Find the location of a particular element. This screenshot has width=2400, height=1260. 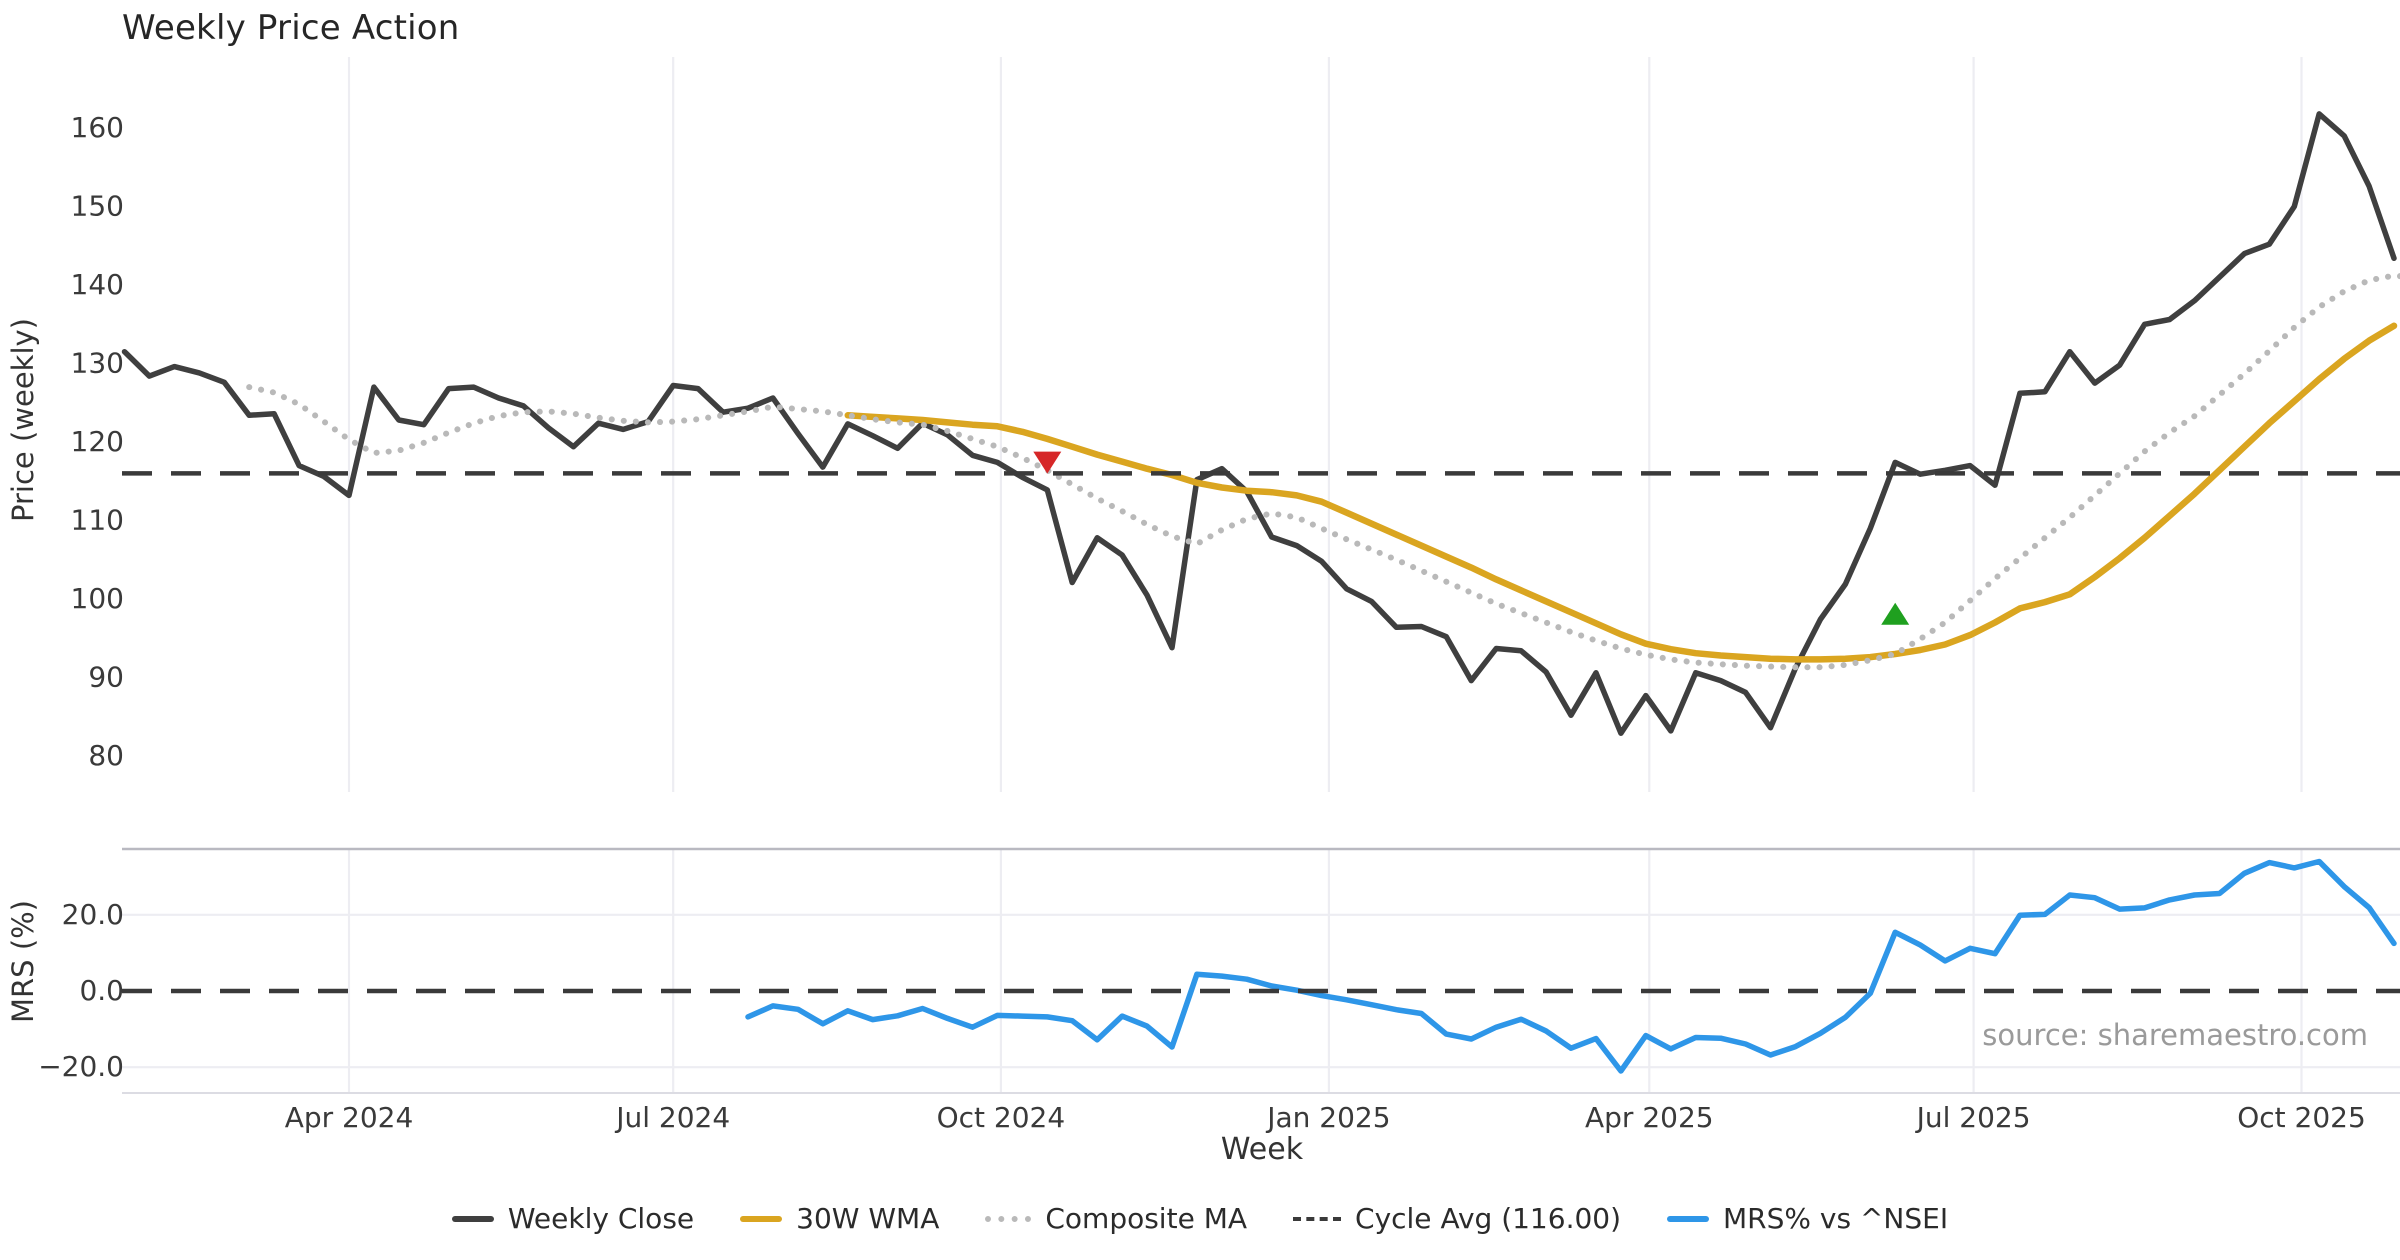

buy-signal-marker is located at coordinates (1895, 613).